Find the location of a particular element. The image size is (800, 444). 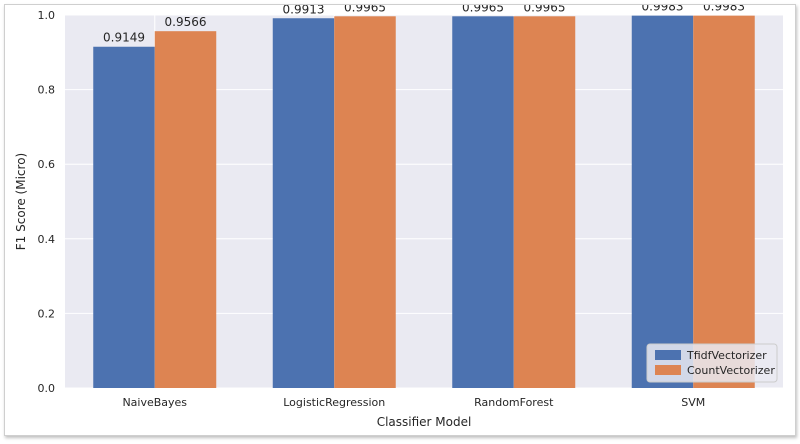

legend-swatch-tfidf is located at coordinates (668, 355).